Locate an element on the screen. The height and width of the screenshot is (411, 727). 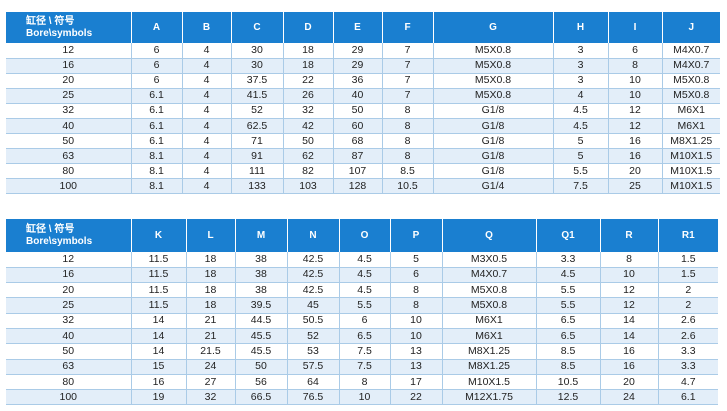
bore-size-cell: 12 is located at coordinates (69, 51).